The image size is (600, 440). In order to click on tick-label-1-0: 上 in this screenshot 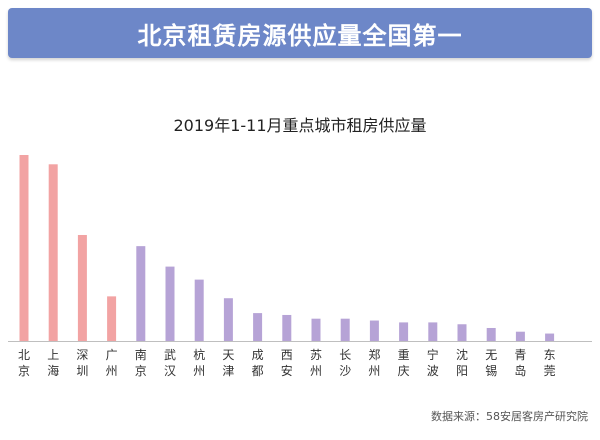, I will do `click(53, 355)`.